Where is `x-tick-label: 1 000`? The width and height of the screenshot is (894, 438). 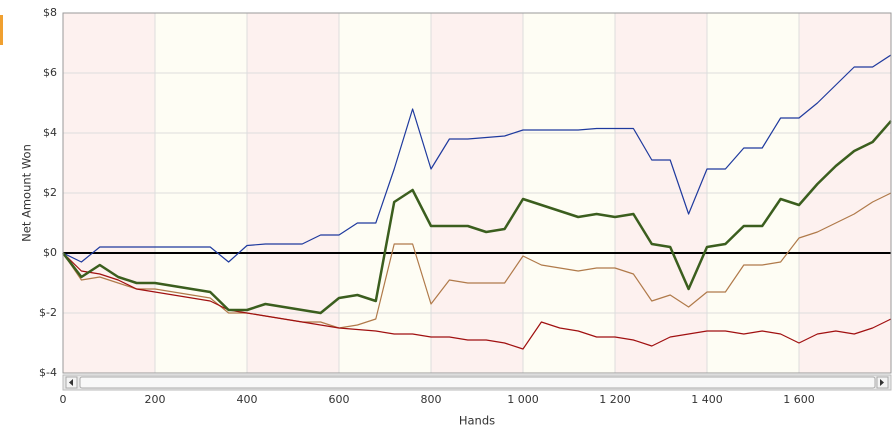 x-tick-label: 1 000 is located at coordinates (523, 399).